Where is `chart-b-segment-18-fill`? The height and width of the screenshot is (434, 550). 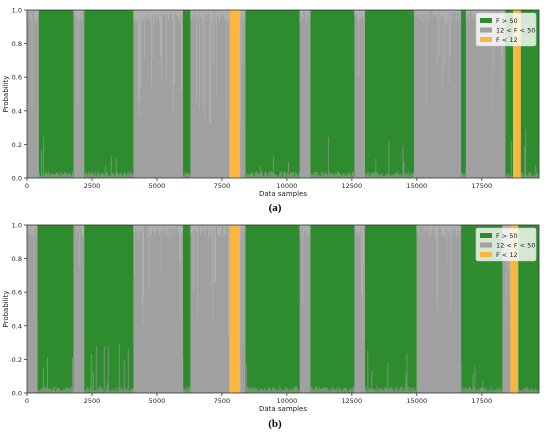 chart-b-segment-18-fill is located at coordinates (528, 309).